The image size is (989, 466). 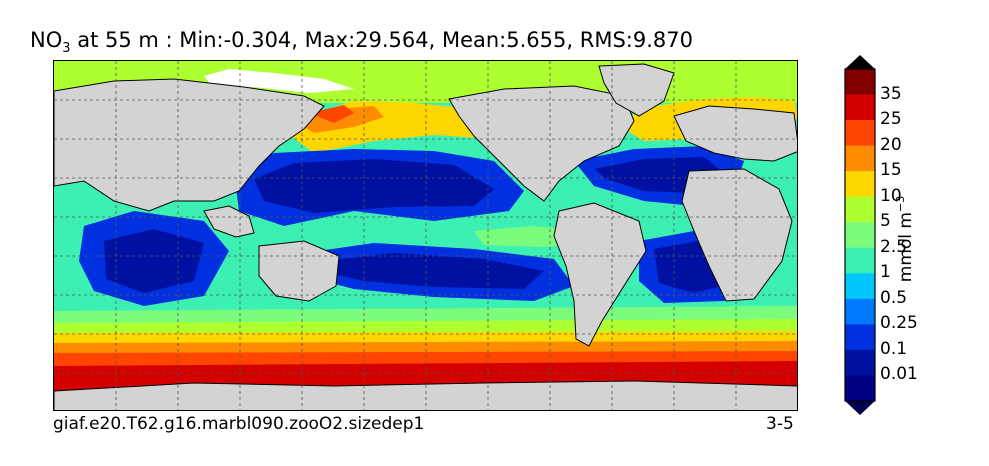 What do you see at coordinates (541, 143) in the screenshot?
I see `north-america` at bounding box center [541, 143].